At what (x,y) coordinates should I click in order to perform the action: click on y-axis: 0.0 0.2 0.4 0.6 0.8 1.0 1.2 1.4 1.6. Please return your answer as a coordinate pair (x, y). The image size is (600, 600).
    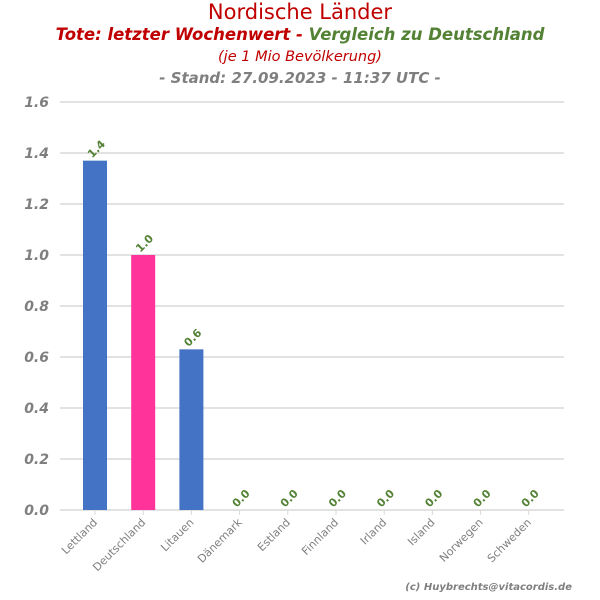
    Looking at the image, I should click on (36, 307).